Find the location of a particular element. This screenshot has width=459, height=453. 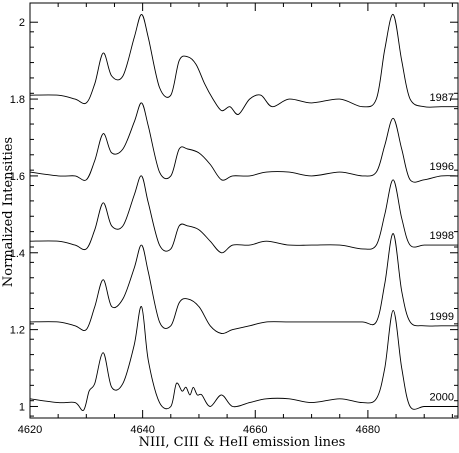

x-axis-label: NIII, CIII & HeII emission lines is located at coordinates (242, 442).